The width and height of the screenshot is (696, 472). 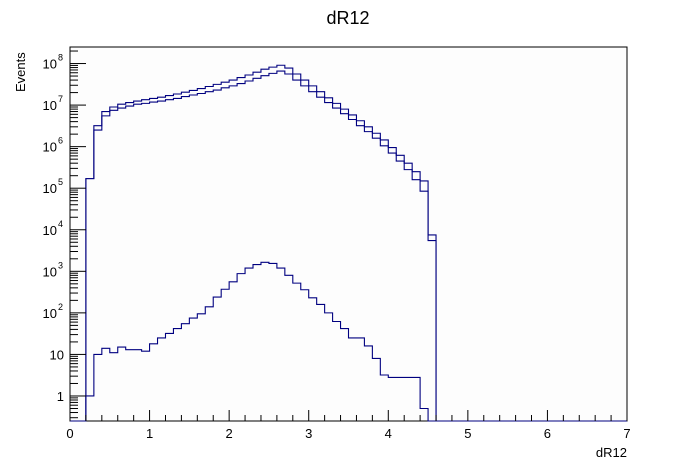 What do you see at coordinates (60, 224) in the screenshot?
I see `y-tick-exponent: 4` at bounding box center [60, 224].